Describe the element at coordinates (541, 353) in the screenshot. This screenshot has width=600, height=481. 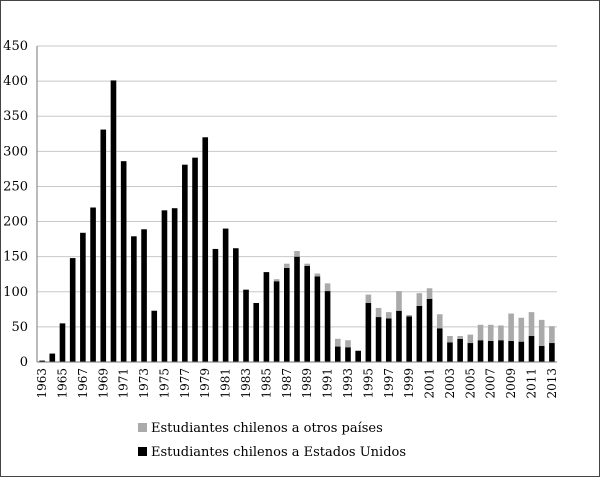
I see `bar-estados-unidos-2012` at that location.